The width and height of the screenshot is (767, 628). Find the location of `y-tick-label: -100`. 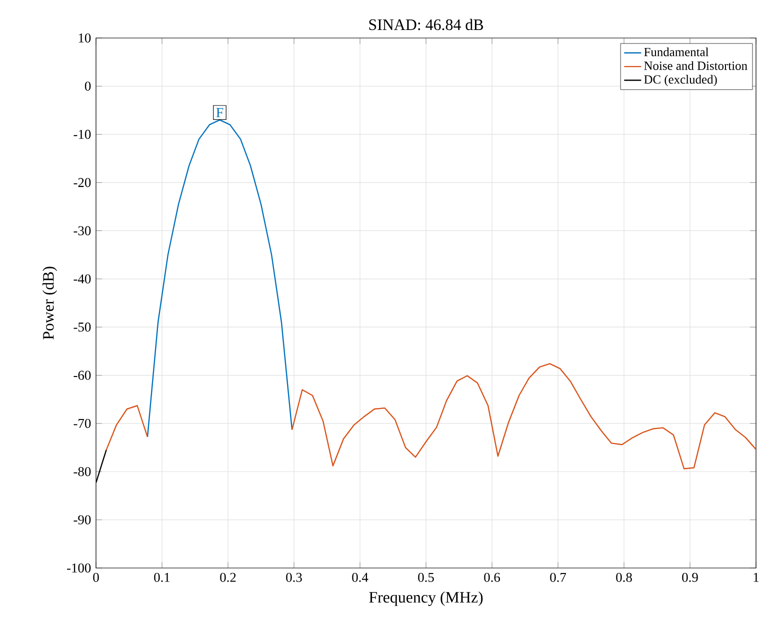

y-tick-label: -100 is located at coordinates (79, 568).